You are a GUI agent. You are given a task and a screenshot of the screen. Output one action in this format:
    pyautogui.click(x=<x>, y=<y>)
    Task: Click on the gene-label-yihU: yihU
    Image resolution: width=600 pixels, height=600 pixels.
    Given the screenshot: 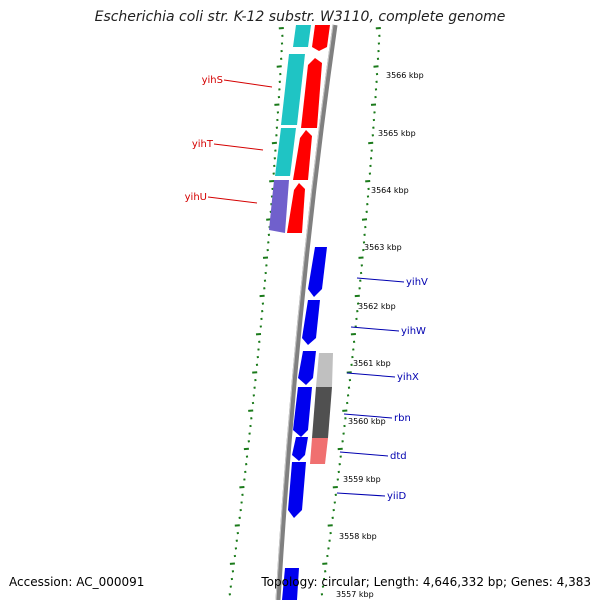 What is the action you would take?
    pyautogui.click(x=196, y=197)
    